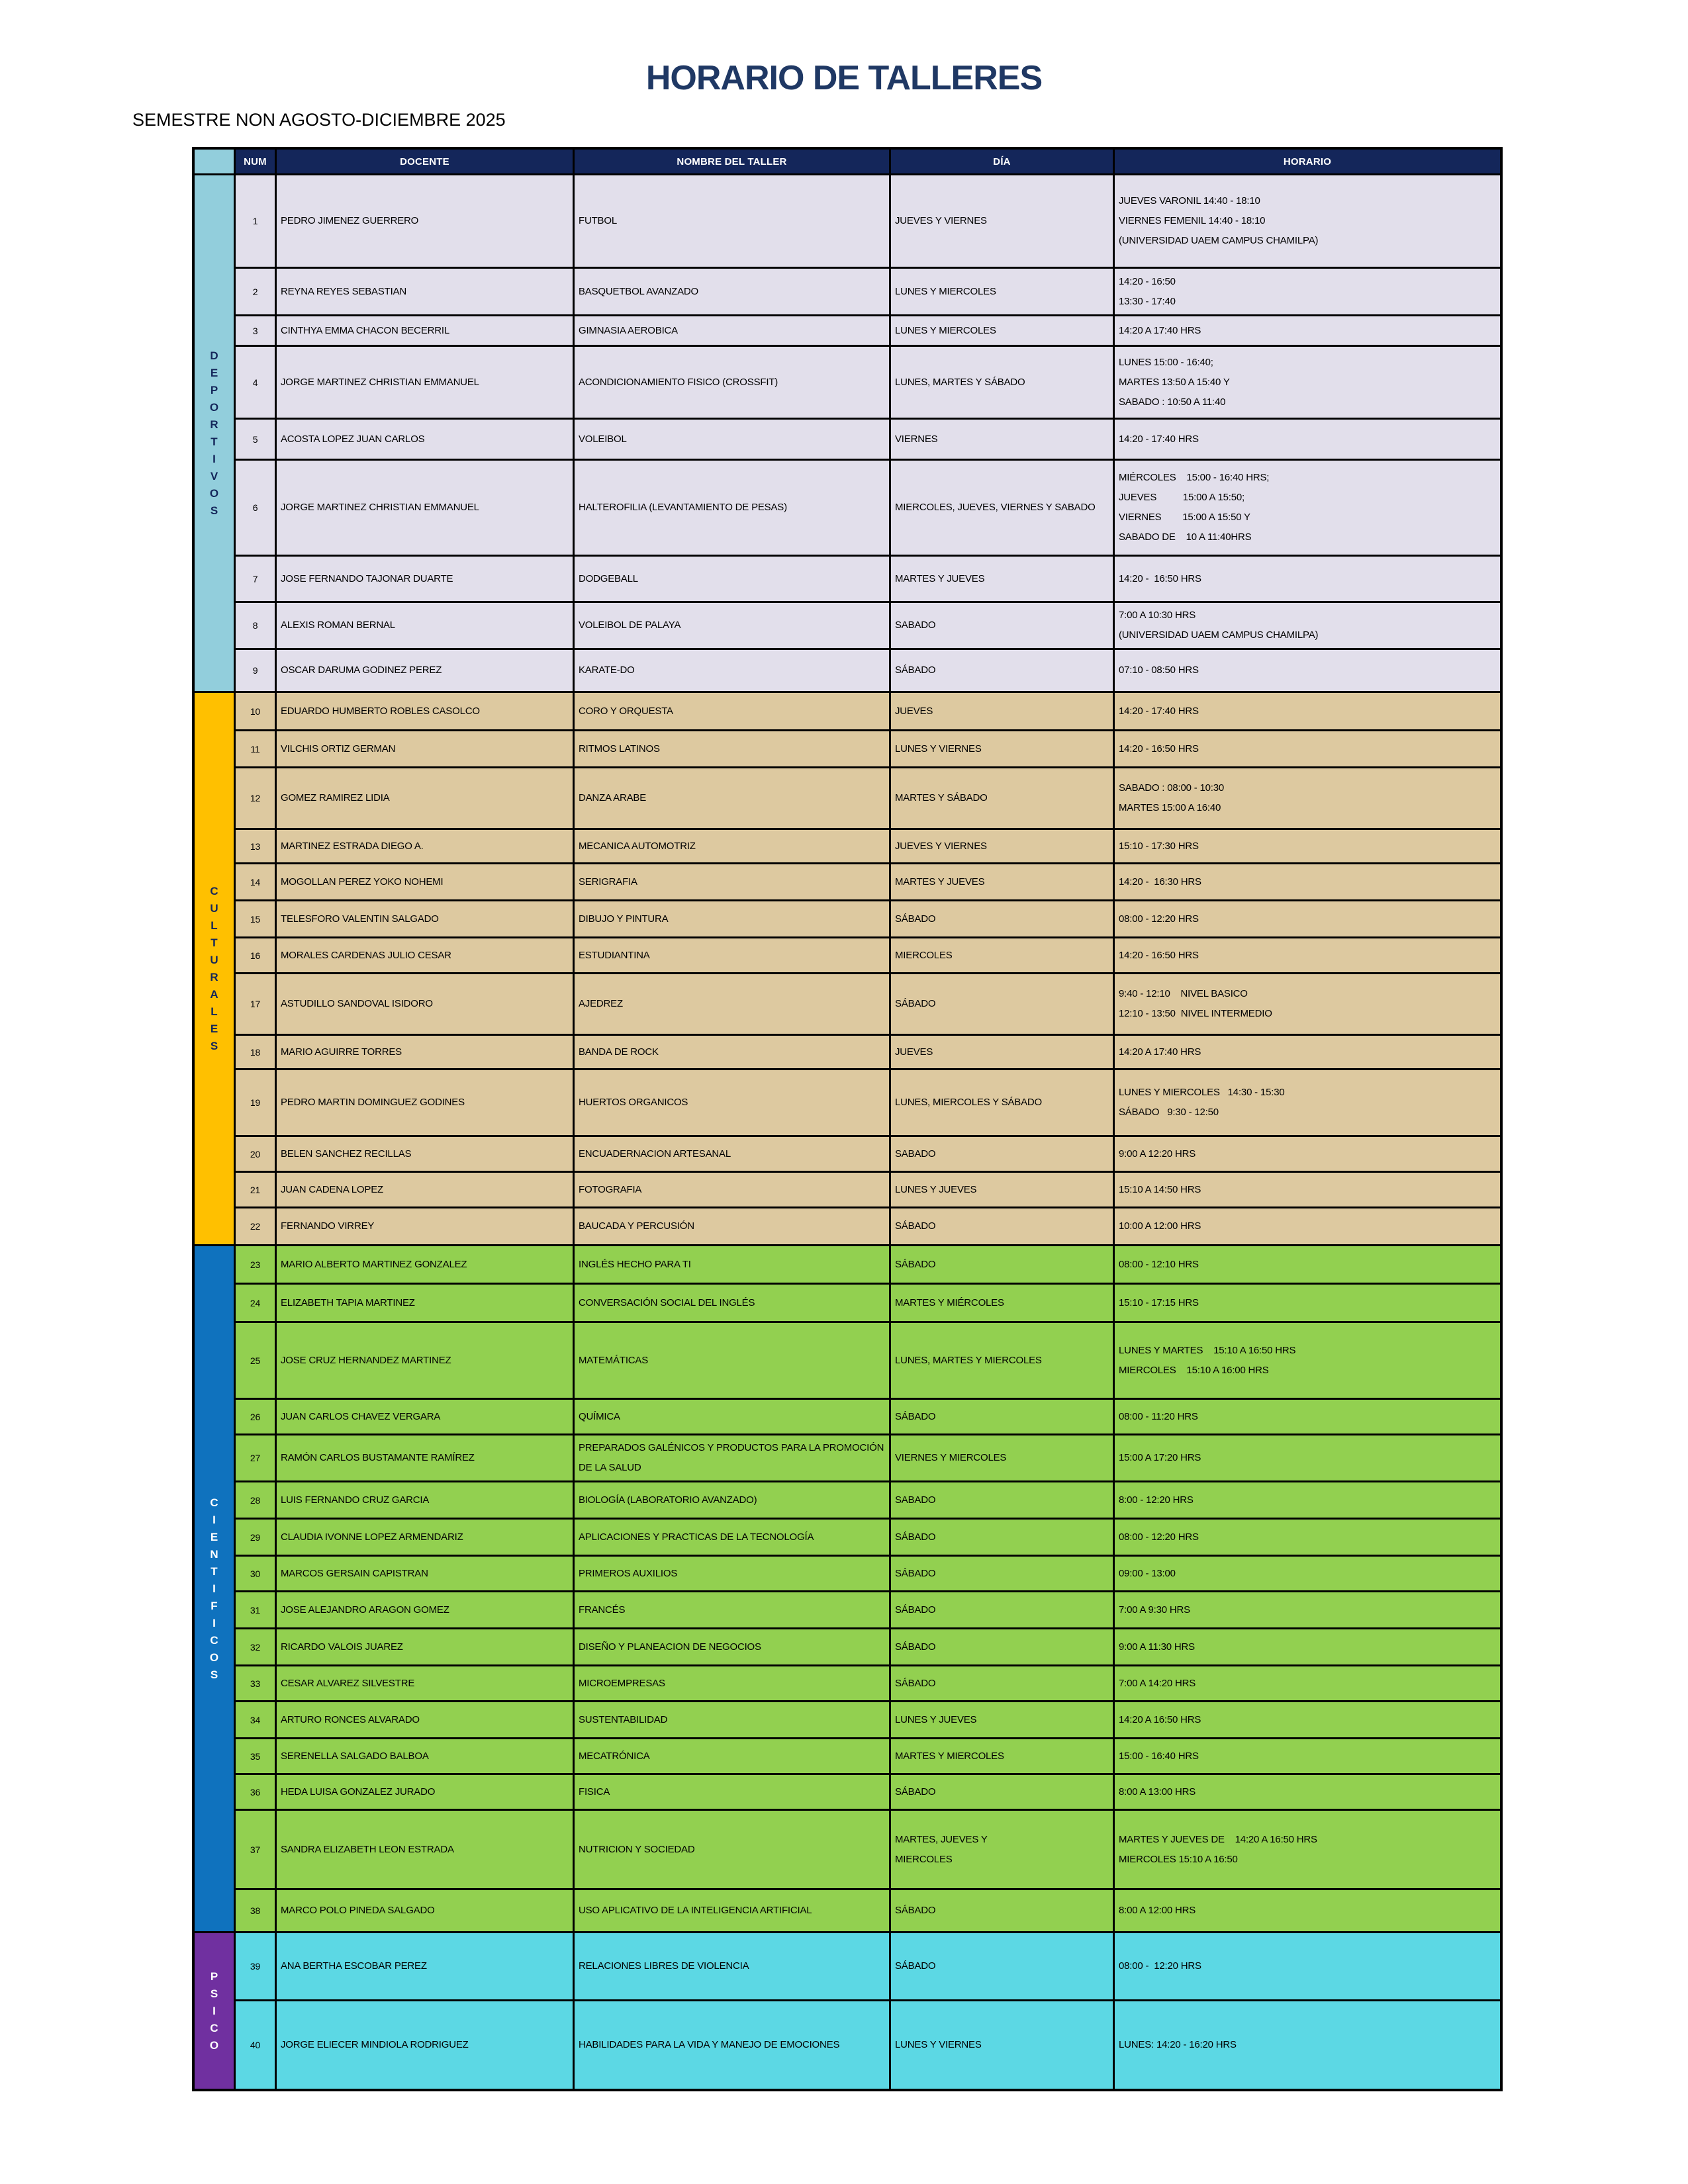 Image resolution: width=1688 pixels, height=2184 pixels. What do you see at coordinates (256, 1102) in the screenshot?
I see `cell-num: 19` at bounding box center [256, 1102].